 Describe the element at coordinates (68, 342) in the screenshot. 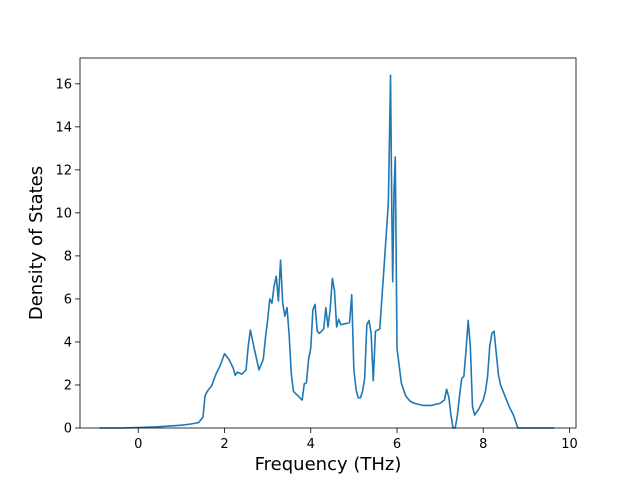

I see `y-tick-label: 4` at that location.